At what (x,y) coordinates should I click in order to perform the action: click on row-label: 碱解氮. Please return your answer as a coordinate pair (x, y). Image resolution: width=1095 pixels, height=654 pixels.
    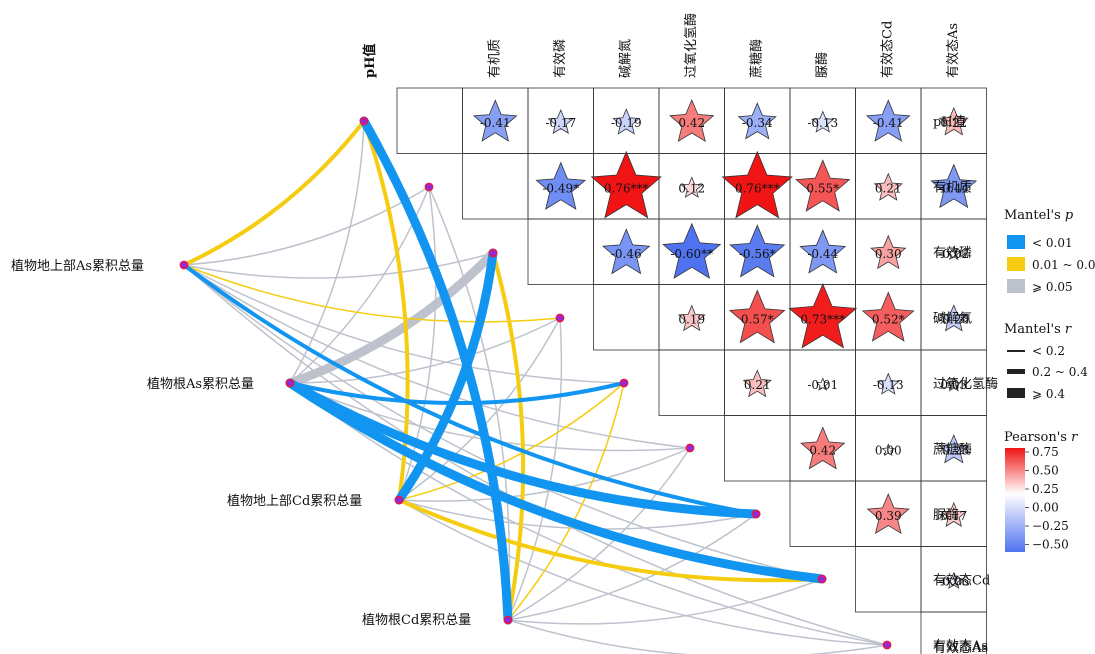
    Looking at the image, I should click on (952, 318).